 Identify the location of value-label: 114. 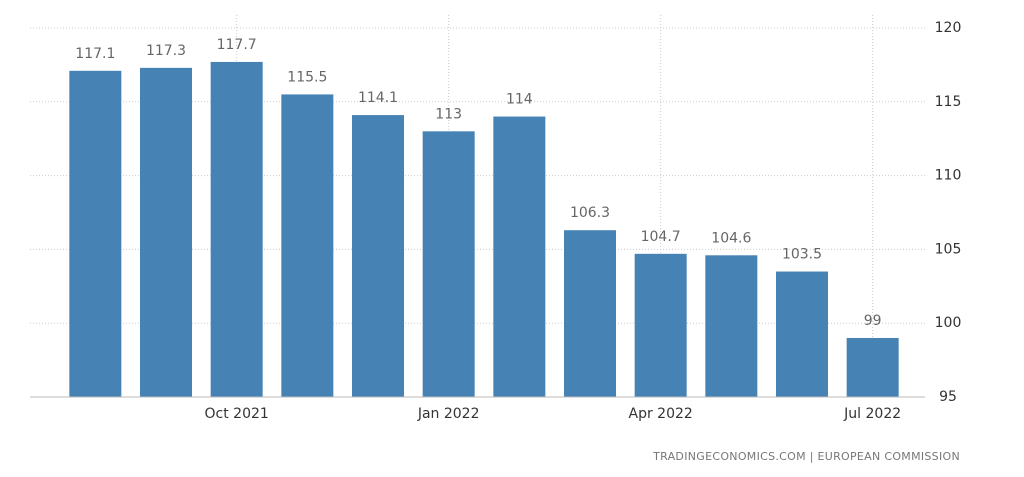
(519, 100).